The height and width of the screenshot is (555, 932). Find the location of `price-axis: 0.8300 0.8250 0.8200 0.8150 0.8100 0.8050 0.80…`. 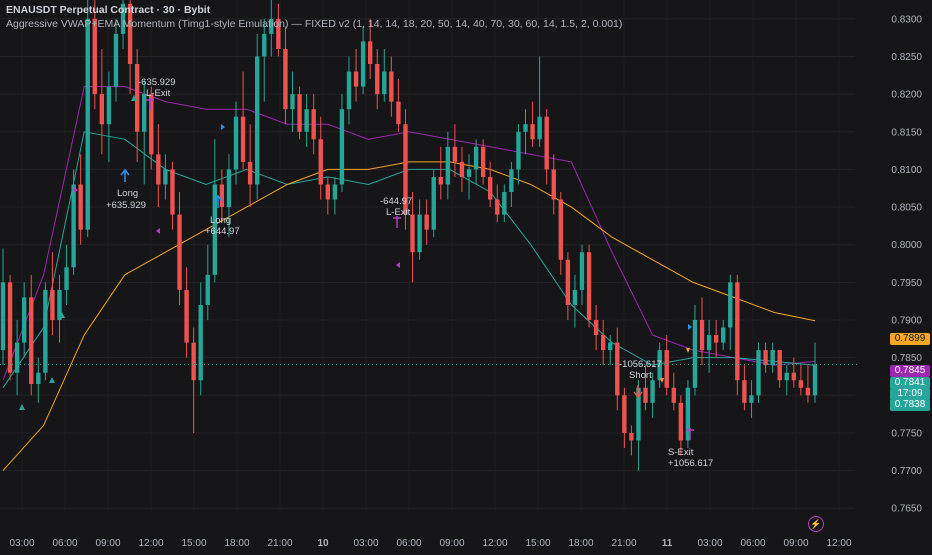

price-axis: 0.8300 0.8250 0.8200 0.8150 0.8100 0.8050 0.80… is located at coordinates (906, 264).